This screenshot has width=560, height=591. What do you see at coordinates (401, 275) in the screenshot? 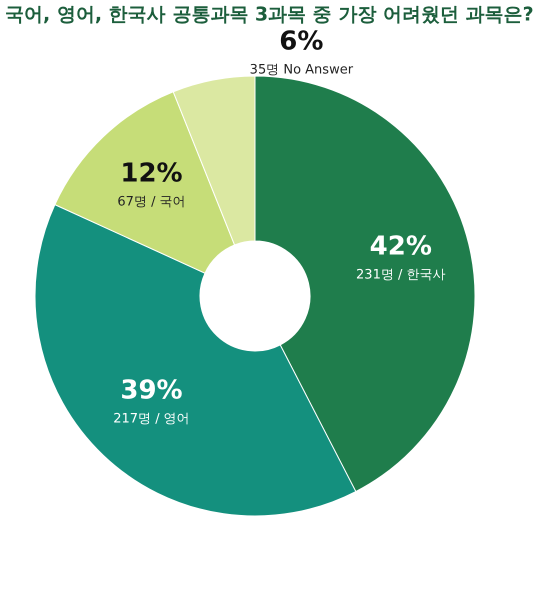
I see `slice-label: 231명 / 한국사` at bounding box center [401, 275].